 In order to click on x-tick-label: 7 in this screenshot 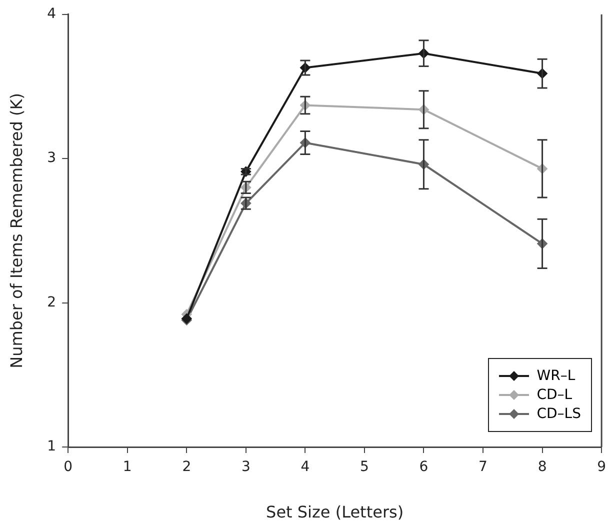, I will do `click(483, 467)`.